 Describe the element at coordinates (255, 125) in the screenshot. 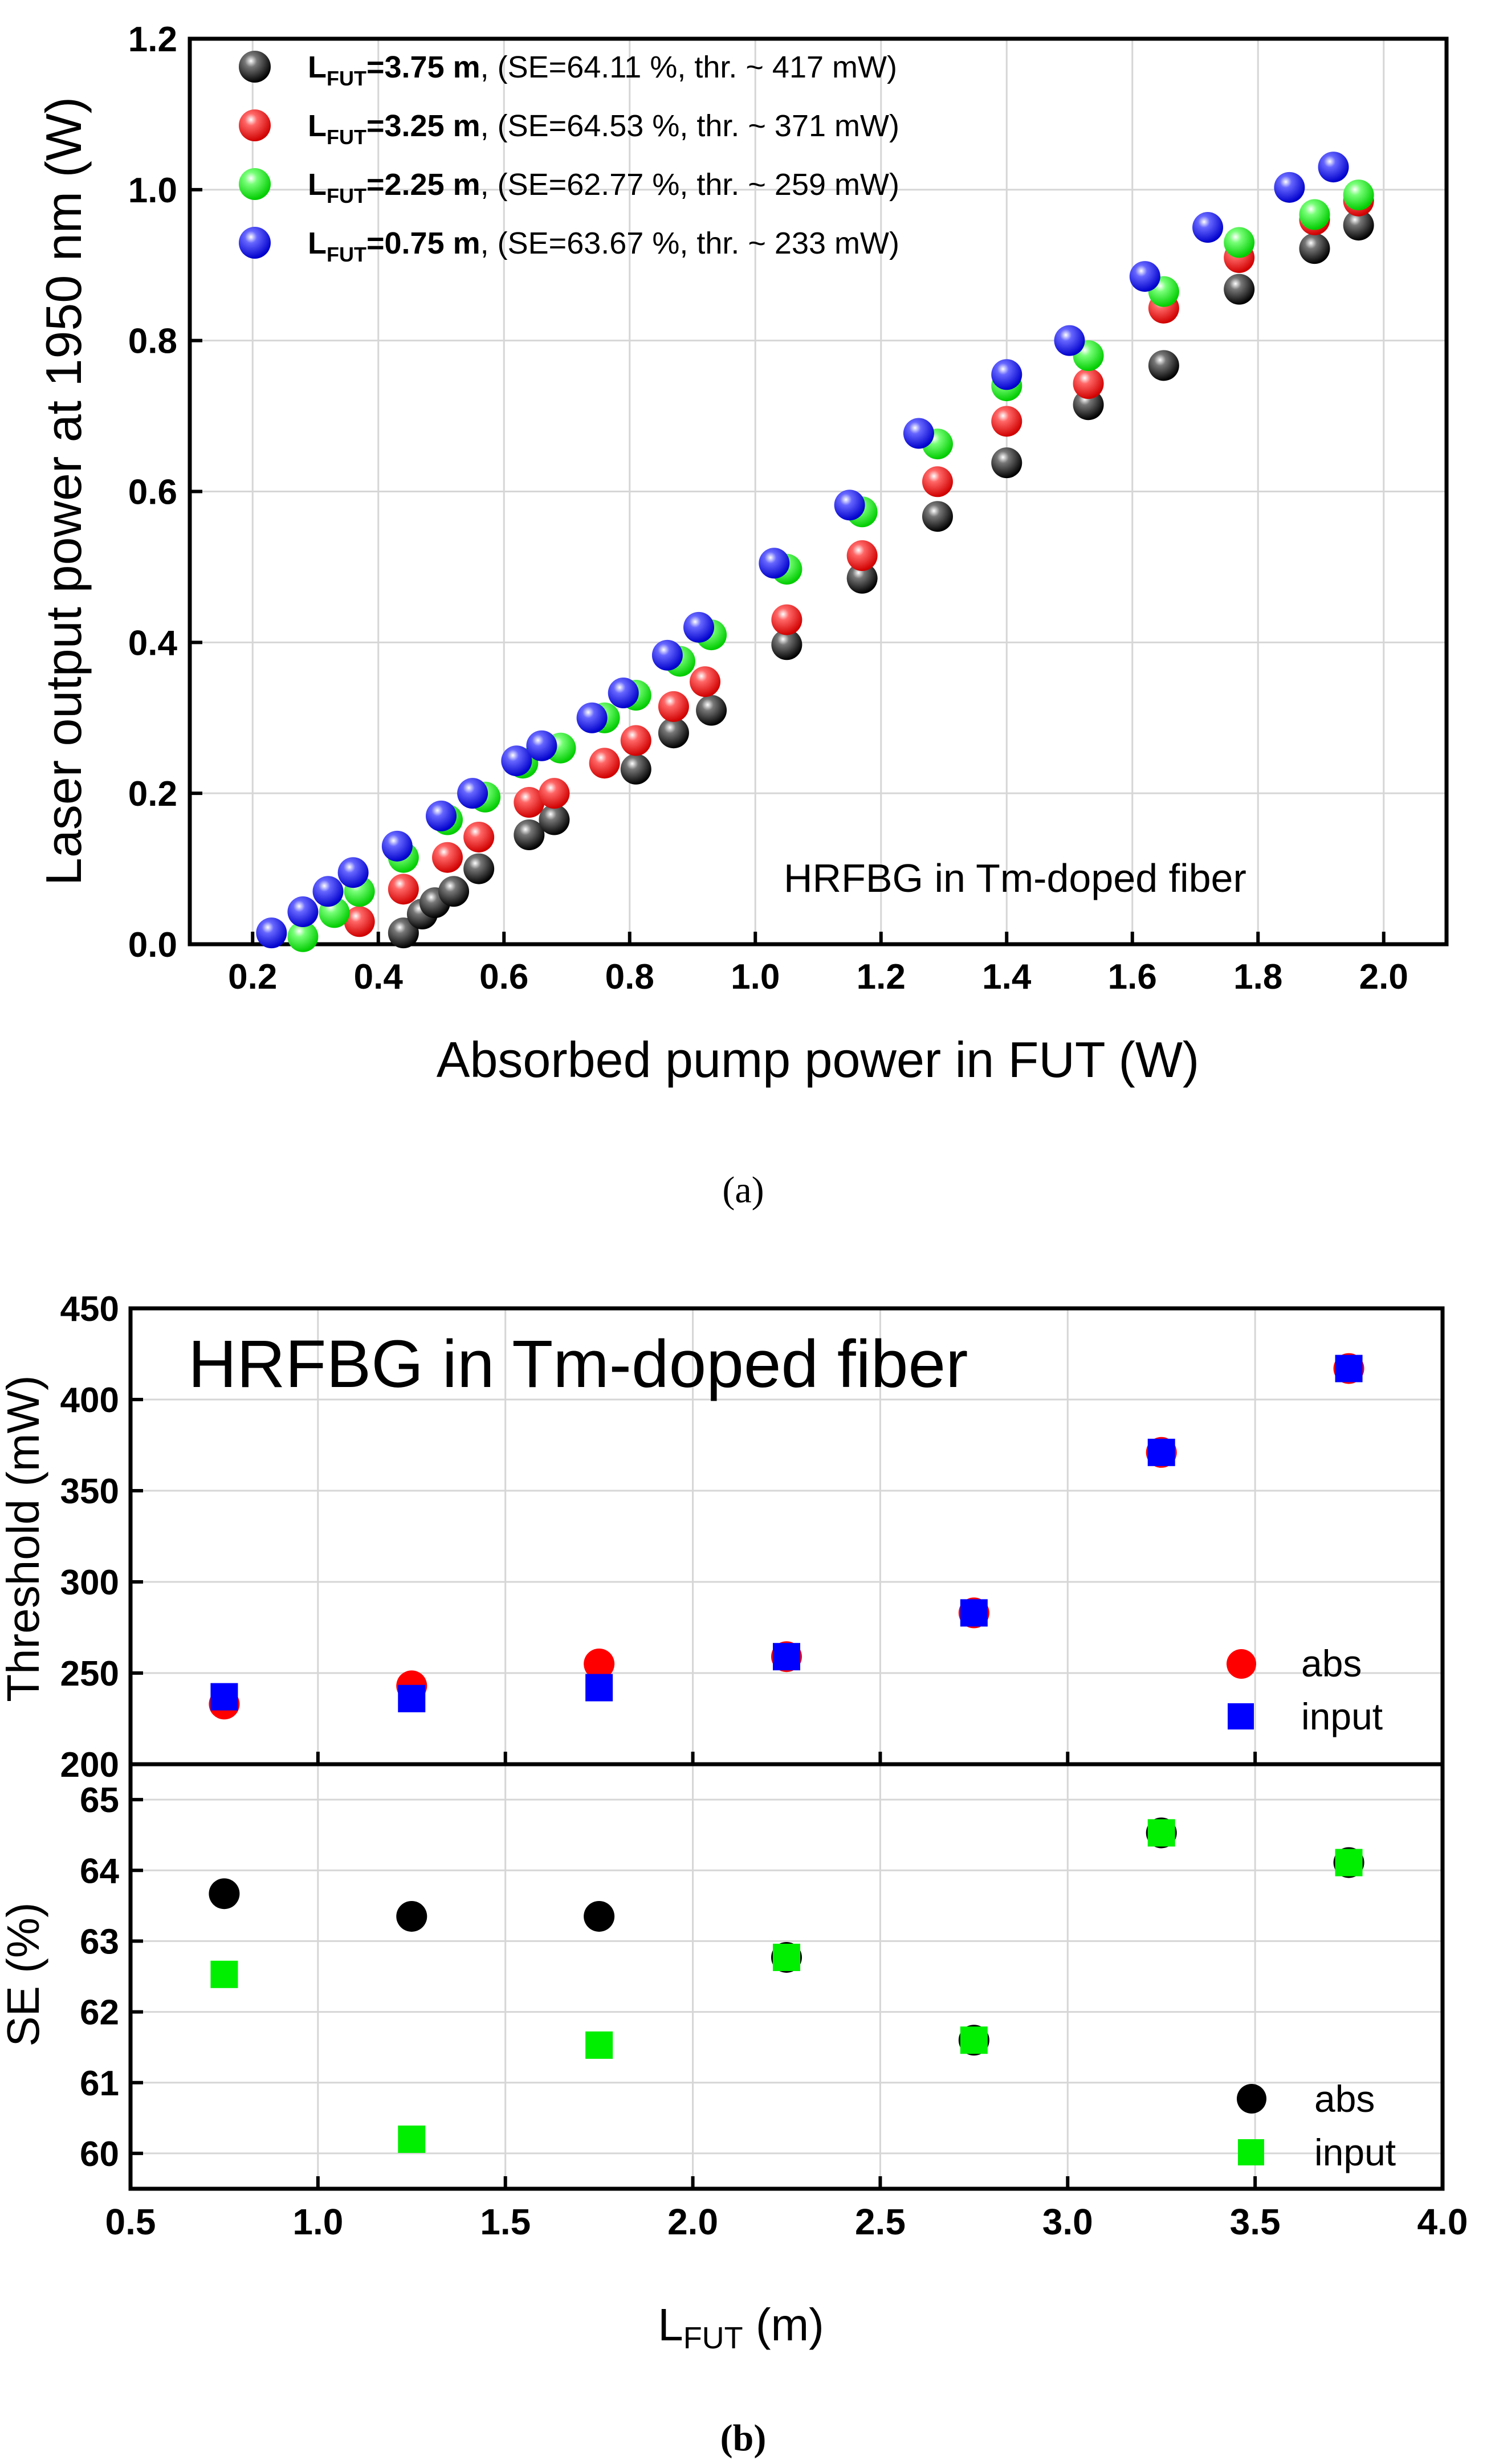

I see `legend-marker-red` at that location.